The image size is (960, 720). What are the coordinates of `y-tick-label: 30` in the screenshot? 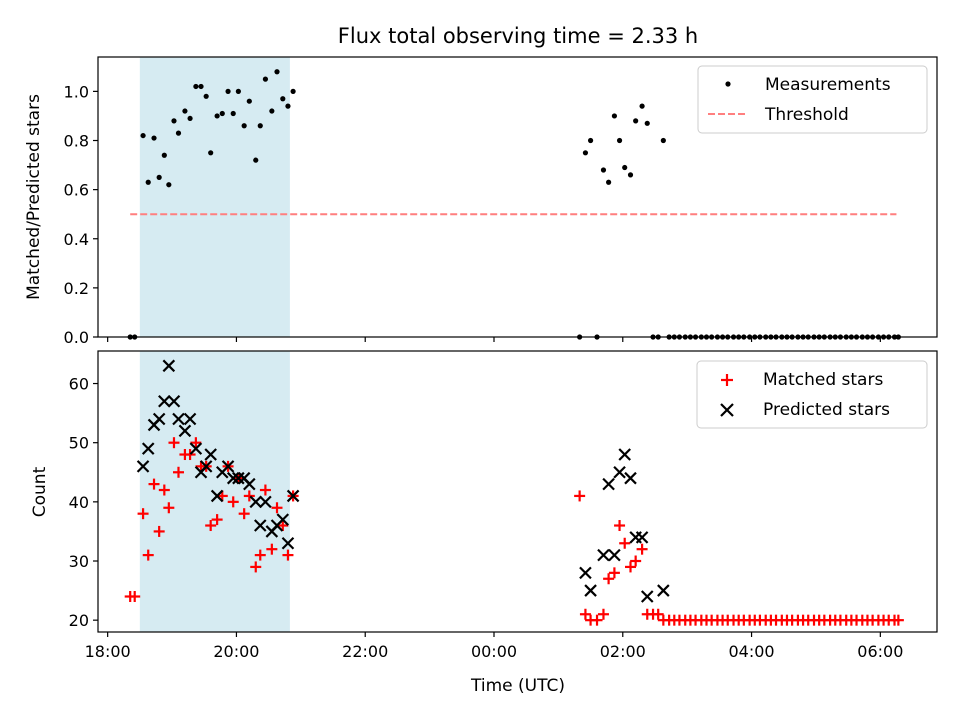 It's located at (79, 561).